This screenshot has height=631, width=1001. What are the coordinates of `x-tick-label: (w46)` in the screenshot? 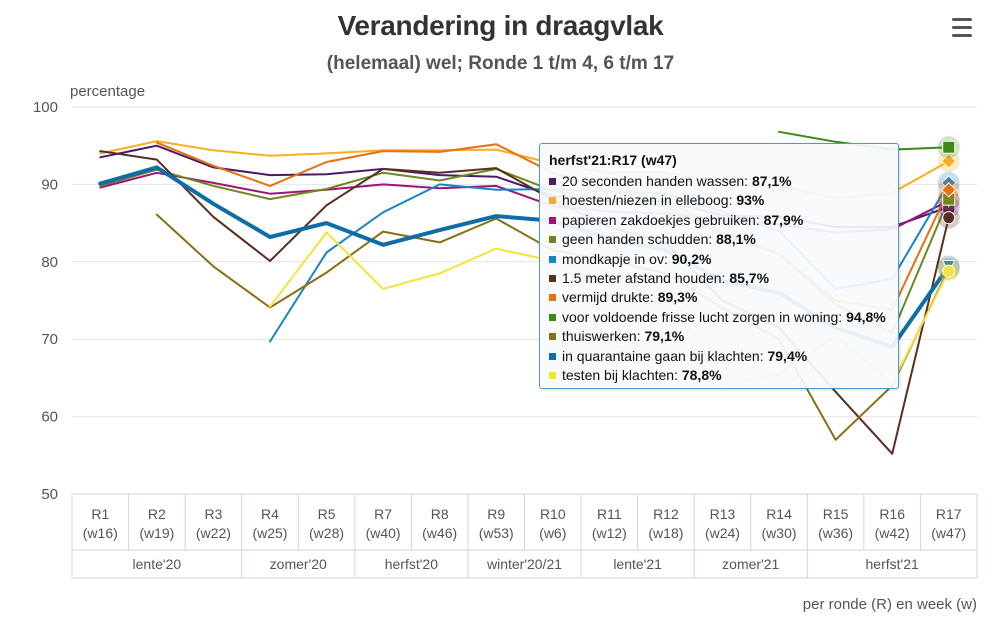 It's located at (439, 533).